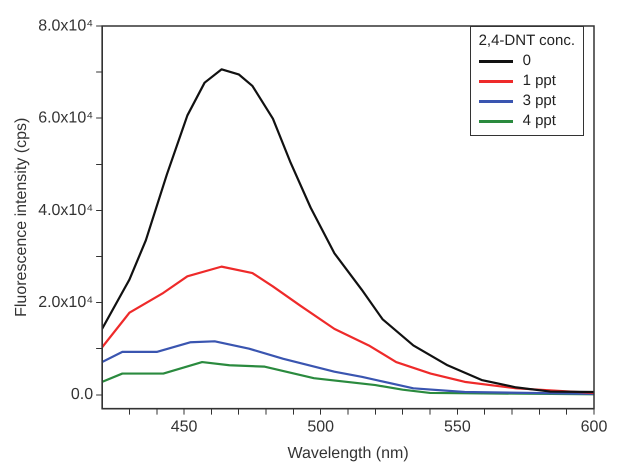 Image resolution: width=622 pixels, height=475 pixels. Describe the element at coordinates (21, 217) in the screenshot. I see `y-axis-title: Fluorescence intensity (cps)` at that location.